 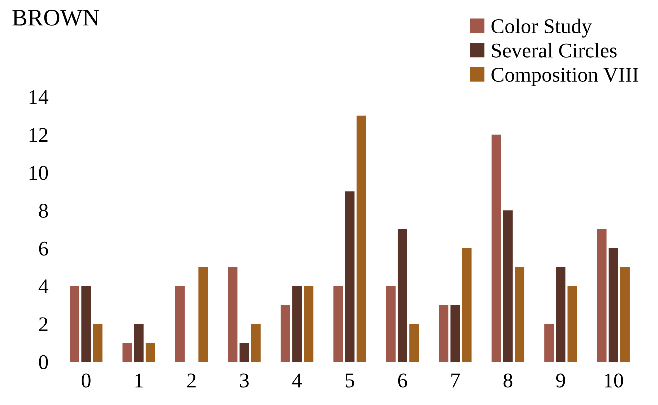 What do you see at coordinates (565, 77) in the screenshot?
I see `legend-label: Composition VIII` at bounding box center [565, 77].